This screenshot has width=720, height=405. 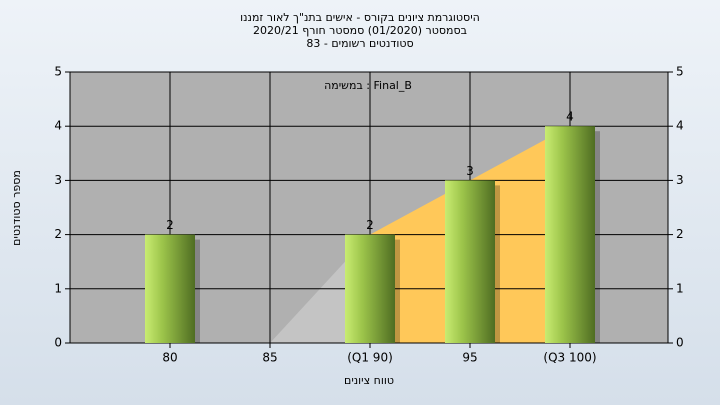 What do you see at coordinates (58, 343) in the screenshot?
I see `y-tick-label: 0` at bounding box center [58, 343].